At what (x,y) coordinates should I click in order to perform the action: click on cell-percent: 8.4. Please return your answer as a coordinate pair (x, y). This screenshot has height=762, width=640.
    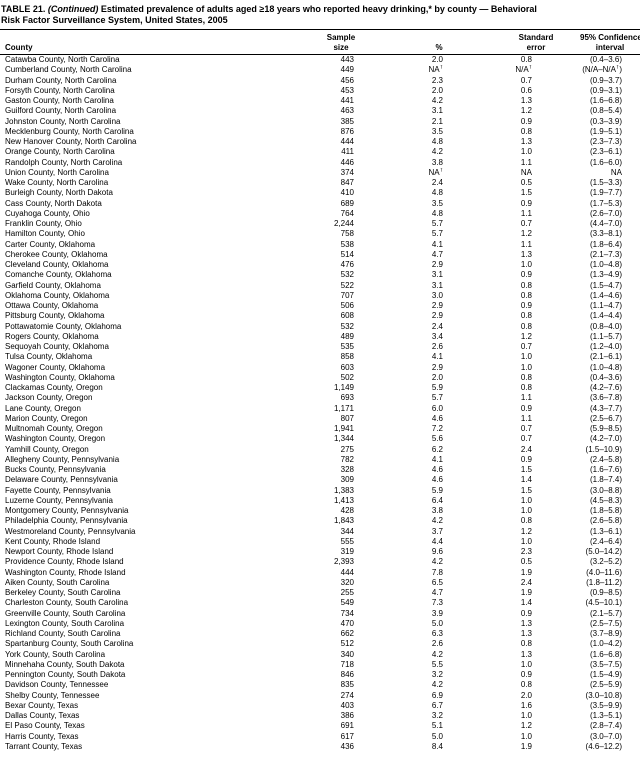
    Looking at the image, I should click on (437, 746).